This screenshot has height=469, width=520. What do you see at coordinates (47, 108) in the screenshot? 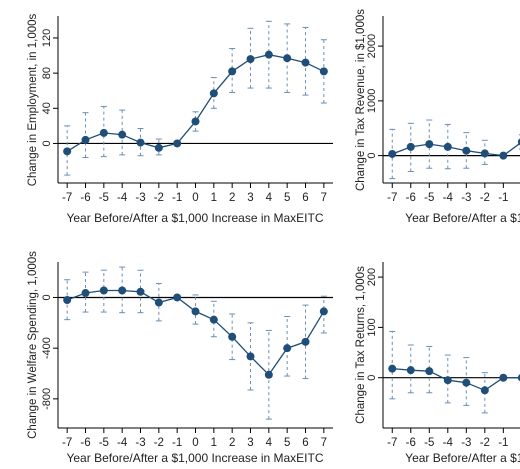
I see `y-tick-label: 40` at bounding box center [47, 108].